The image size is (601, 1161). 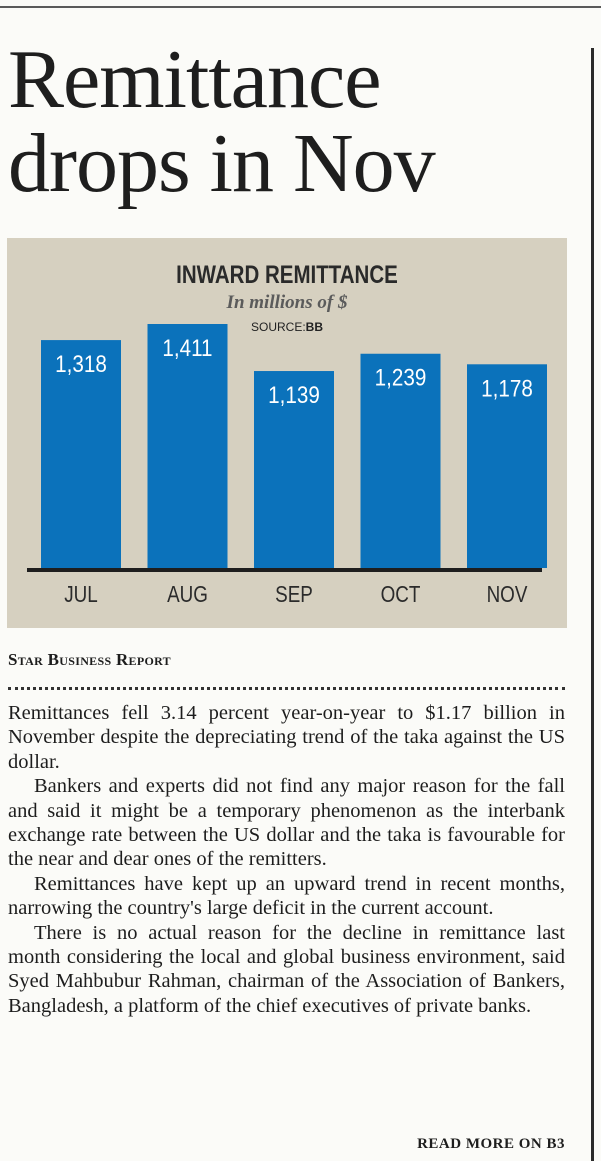 I want to click on column-rule, so click(x=592, y=604).